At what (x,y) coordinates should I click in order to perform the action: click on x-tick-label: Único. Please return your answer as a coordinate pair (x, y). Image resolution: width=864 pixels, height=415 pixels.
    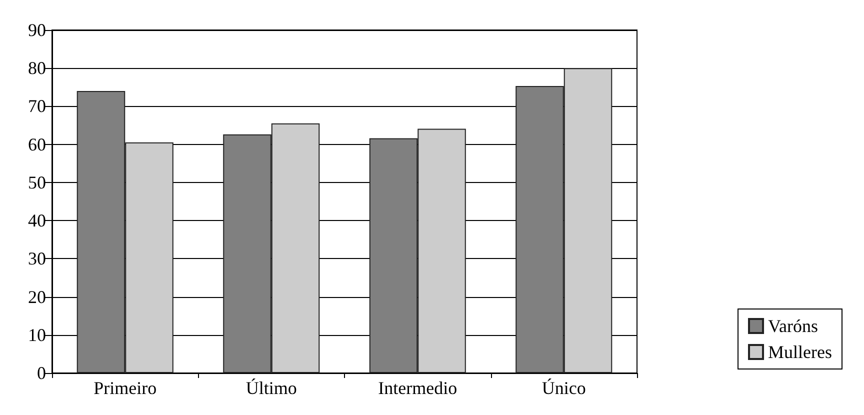
    Looking at the image, I should click on (564, 388).